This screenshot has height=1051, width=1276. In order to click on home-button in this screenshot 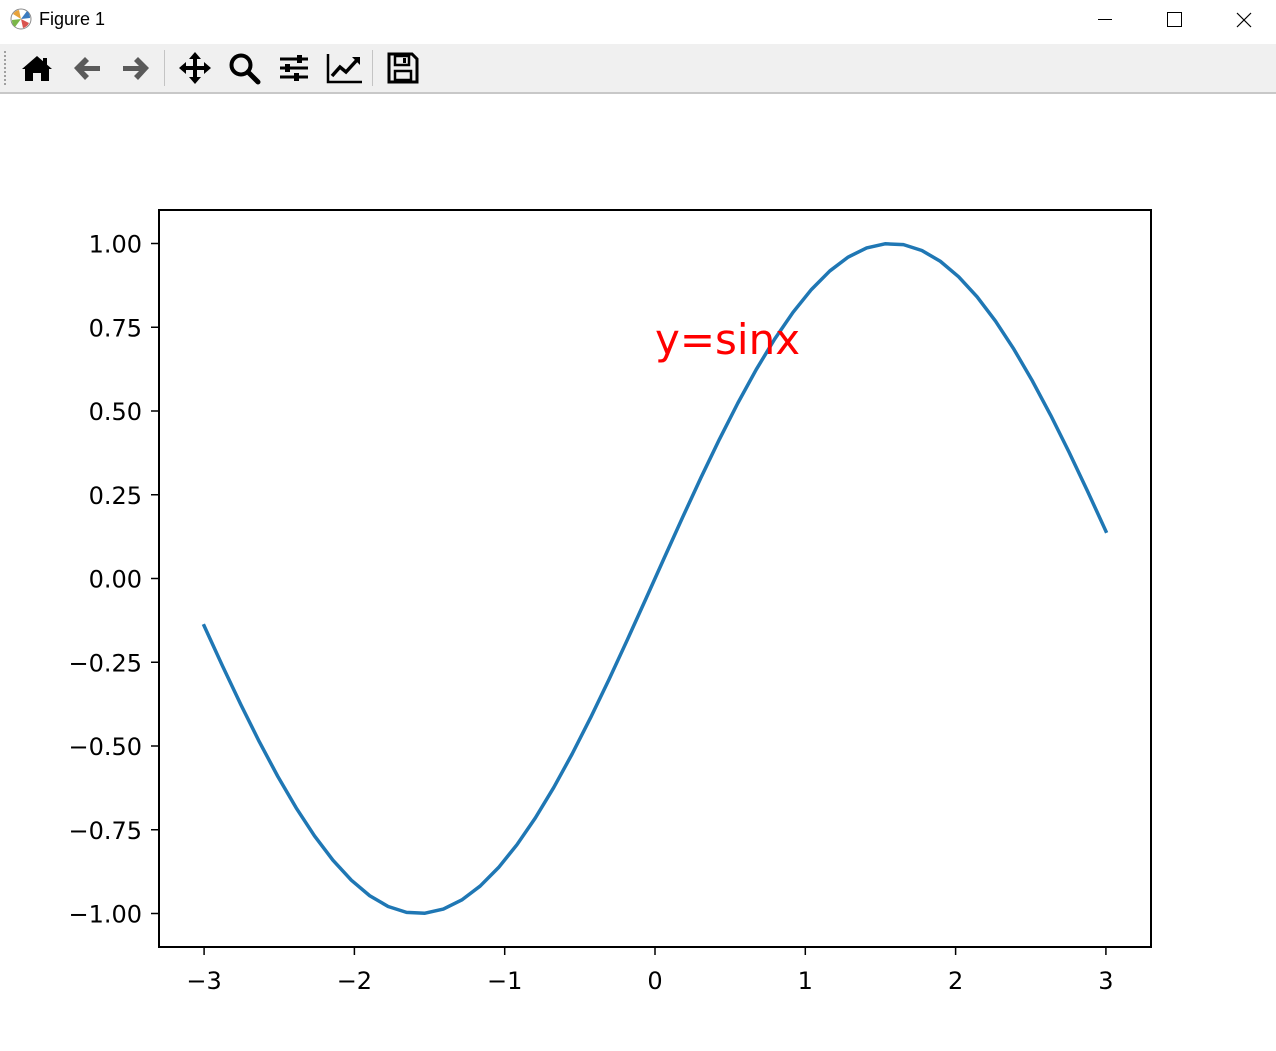, I will do `click(37, 68)`.